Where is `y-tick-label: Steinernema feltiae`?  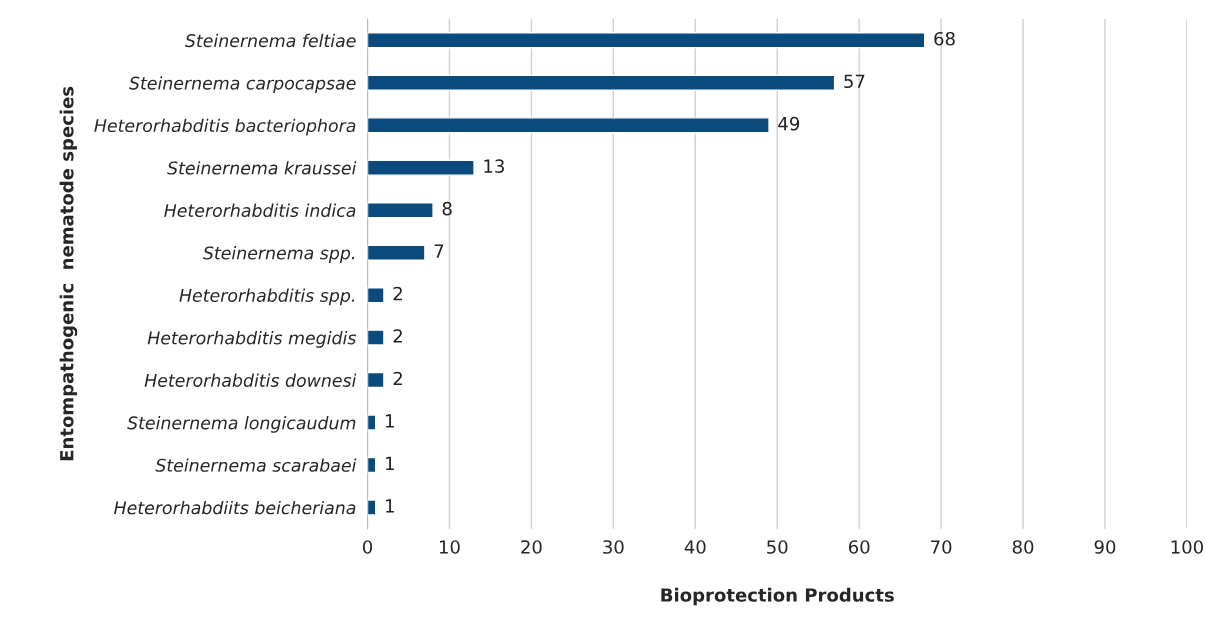
y-tick-label: Steinernema feltiae is located at coordinates (270, 40).